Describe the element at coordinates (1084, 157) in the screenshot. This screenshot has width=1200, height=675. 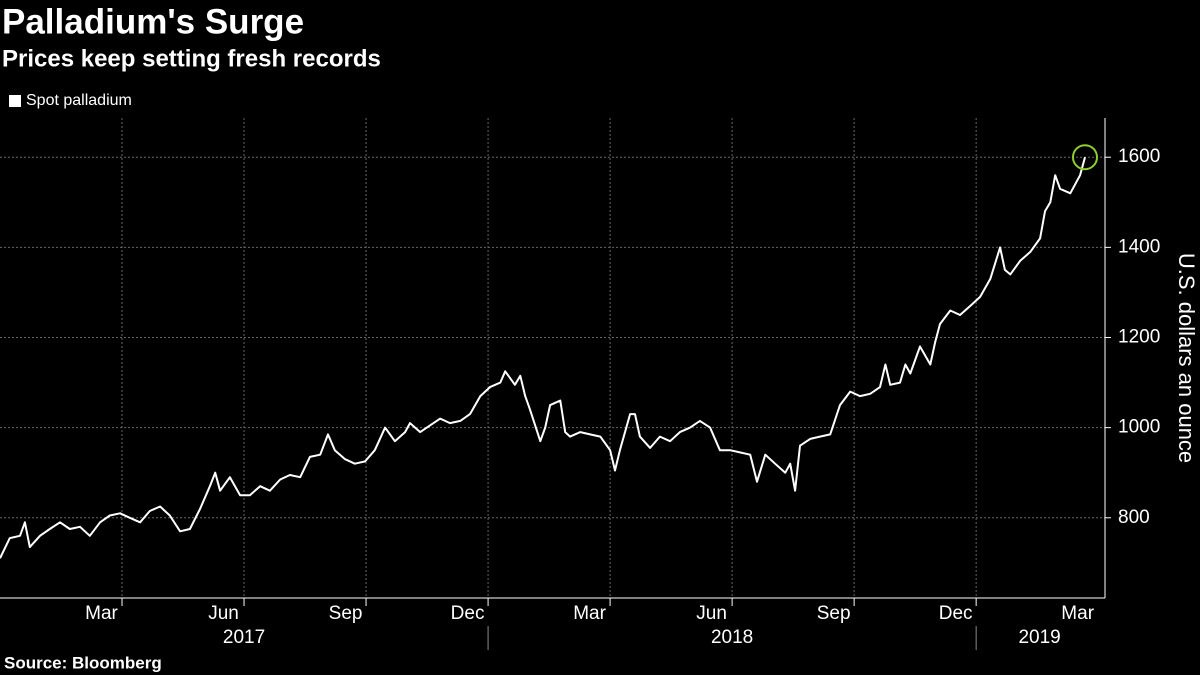
I see `highlight-marker` at that location.